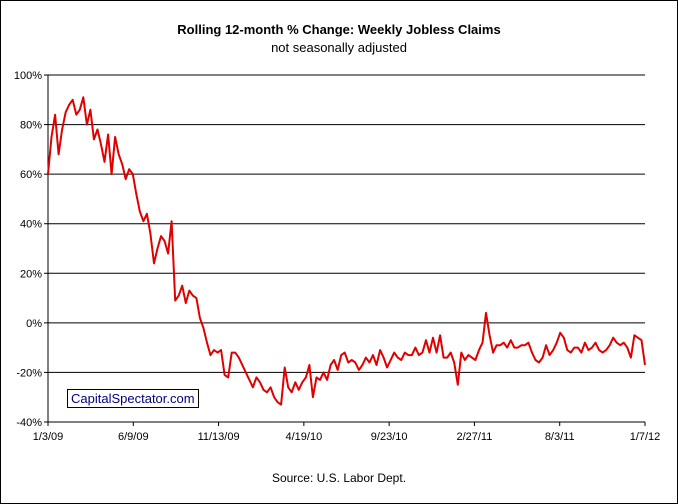 The image size is (678, 504). Describe the element at coordinates (133, 437) in the screenshot. I see `x-tick-label: 6/9/09` at that location.